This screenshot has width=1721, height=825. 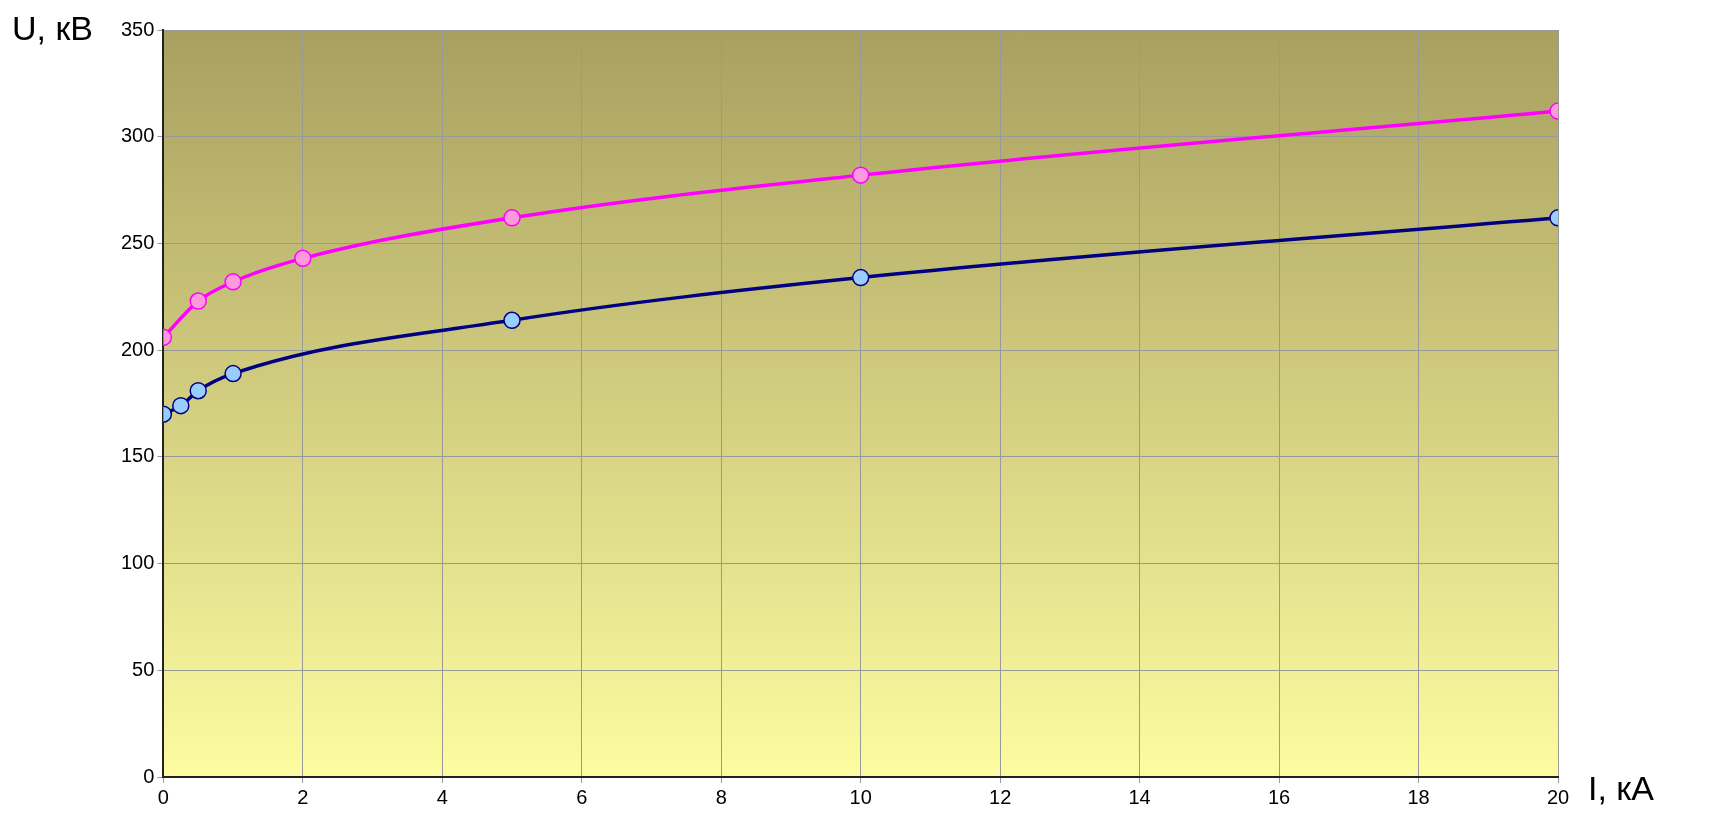 I want to click on x-tick-label: 20, so click(x=1558, y=796).